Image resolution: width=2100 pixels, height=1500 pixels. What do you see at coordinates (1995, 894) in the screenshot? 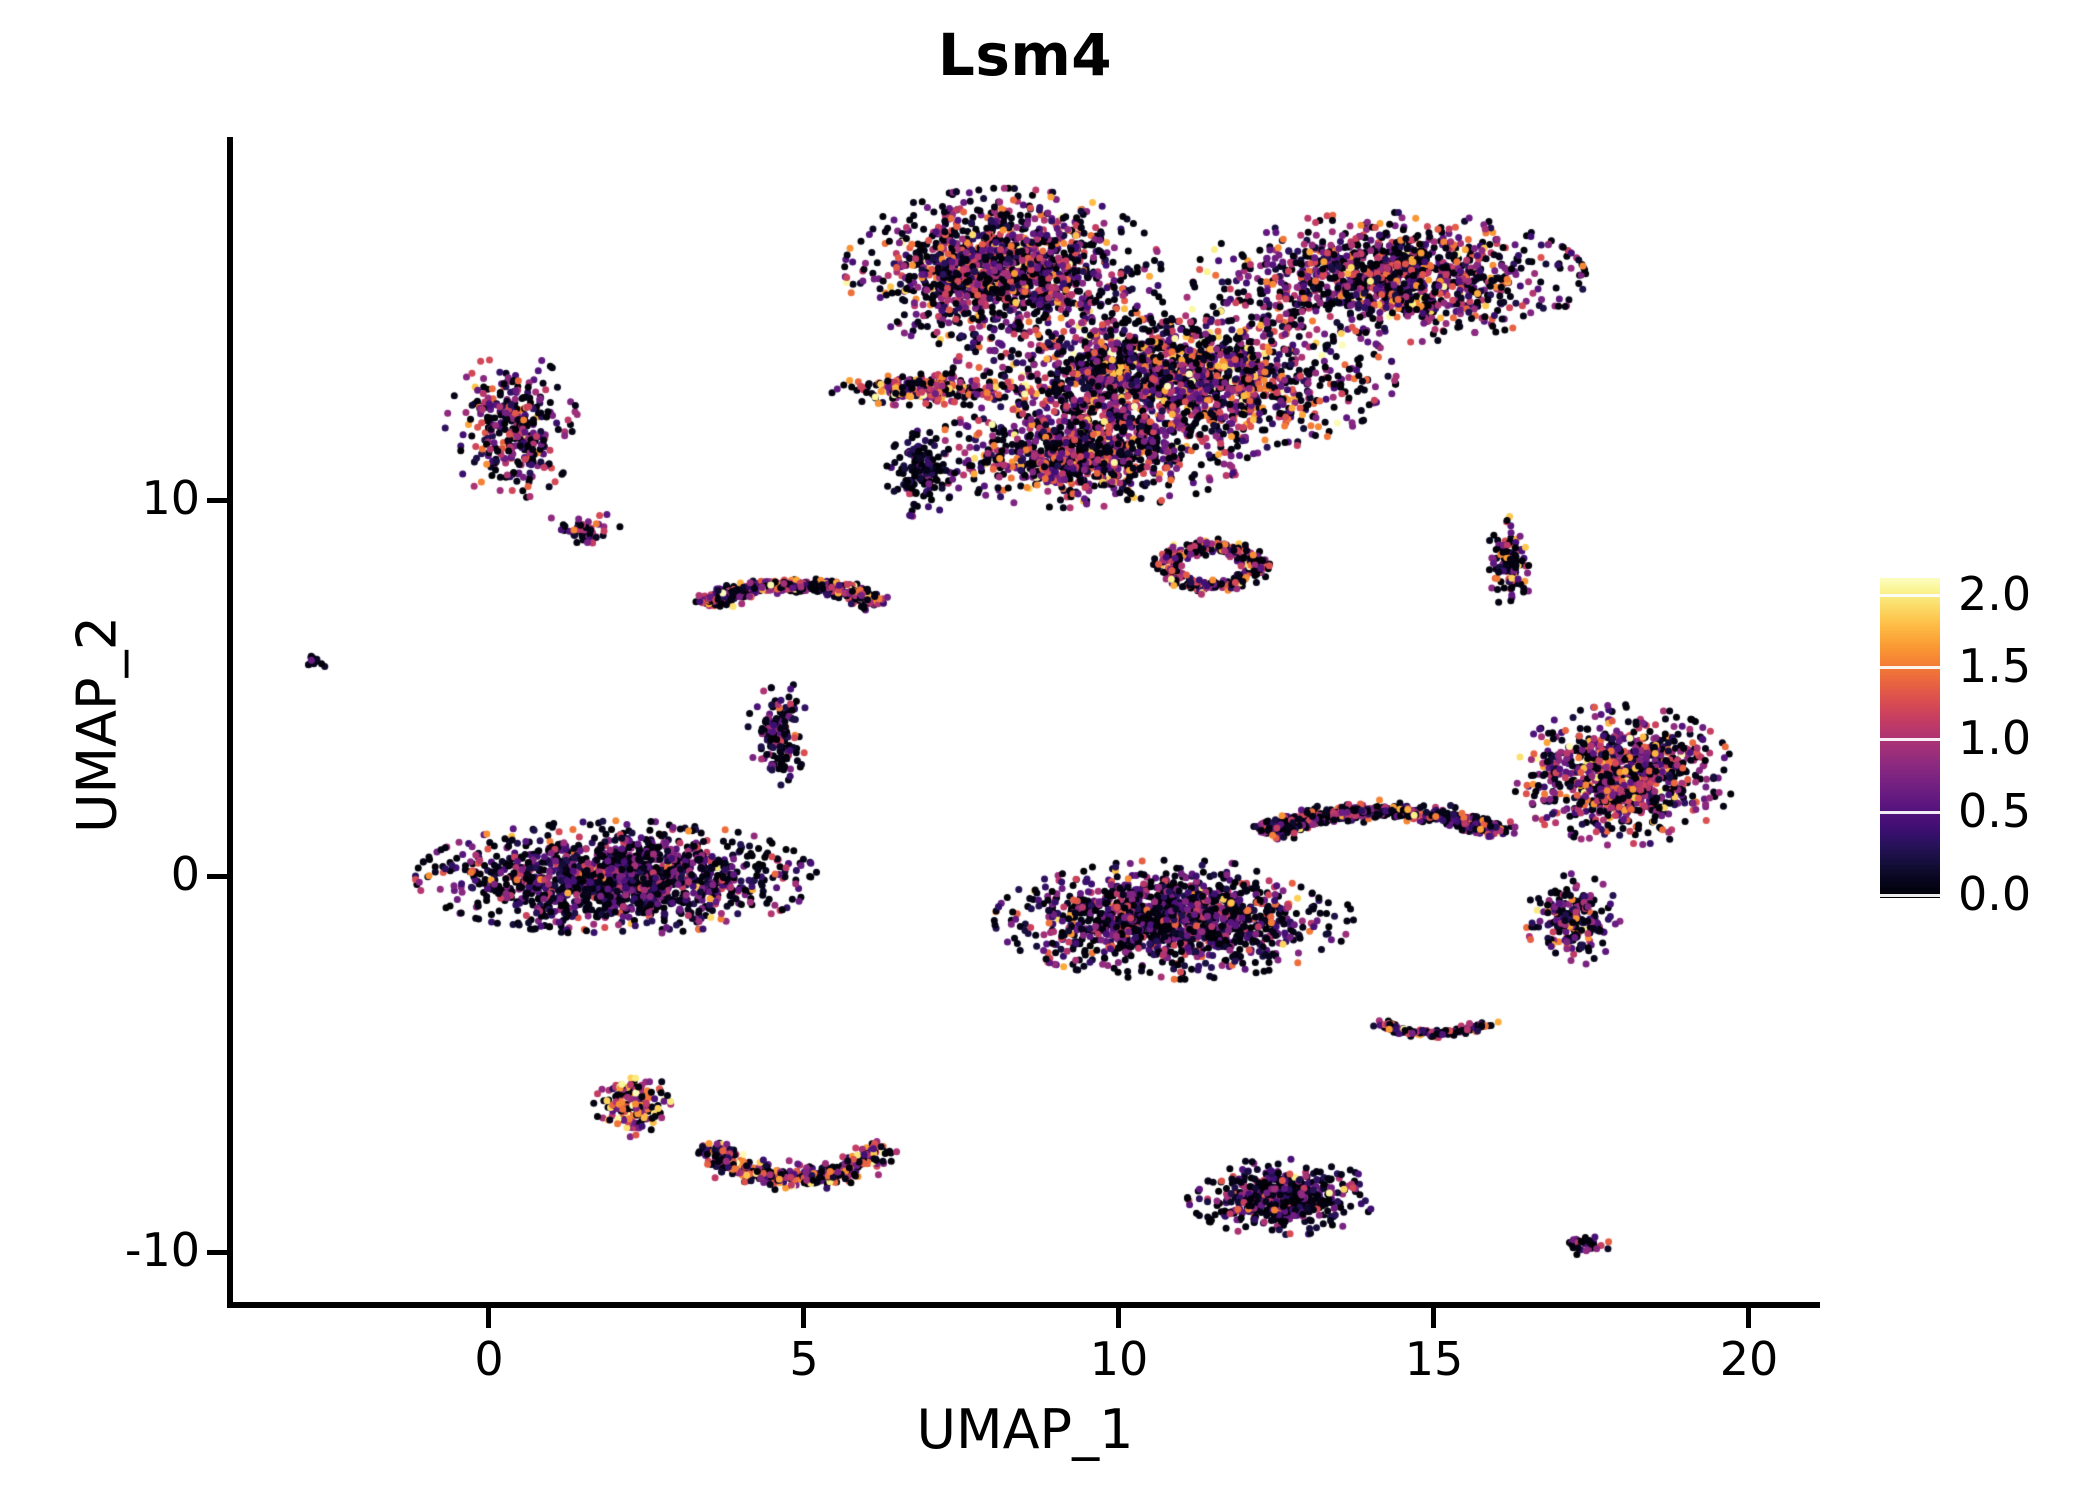
I see `colorbar-label-0-0: 0.0` at bounding box center [1995, 894].